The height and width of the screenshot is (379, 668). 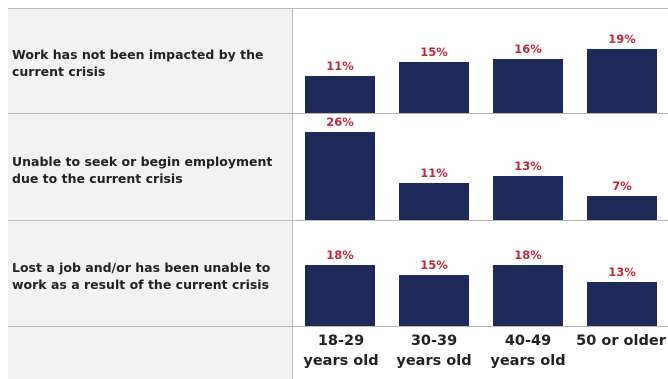 What do you see at coordinates (434, 300) in the screenshot?
I see `bar-row3-col2` at bounding box center [434, 300].